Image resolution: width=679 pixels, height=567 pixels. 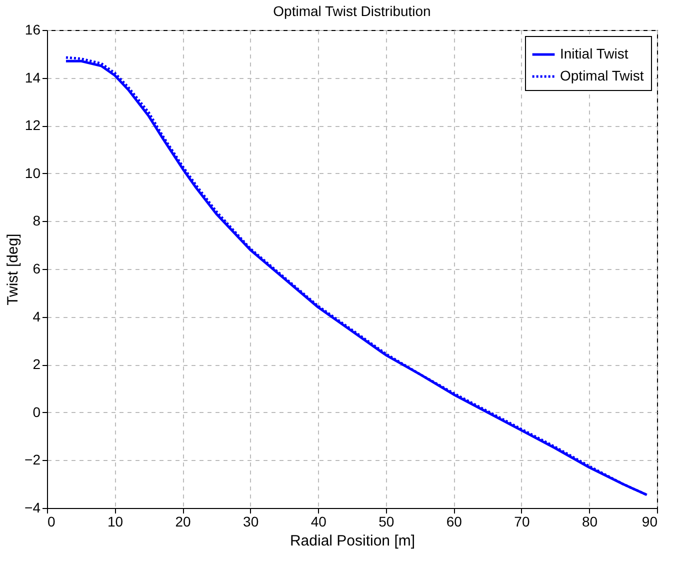 What do you see at coordinates (36, 364) in the screenshot?
I see `y-tick-label: 2` at bounding box center [36, 364].